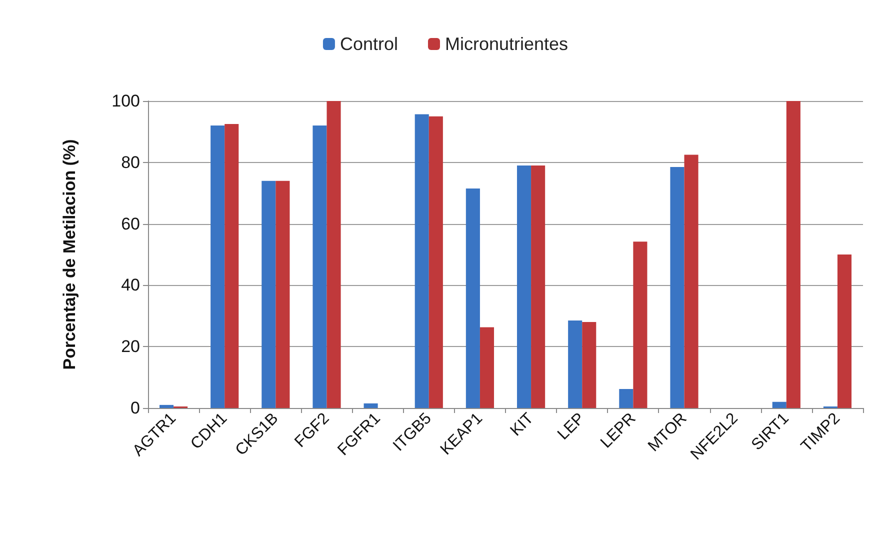  What do you see at coordinates (130, 224) in the screenshot?
I see `y-tick-label: 60` at bounding box center [130, 224].